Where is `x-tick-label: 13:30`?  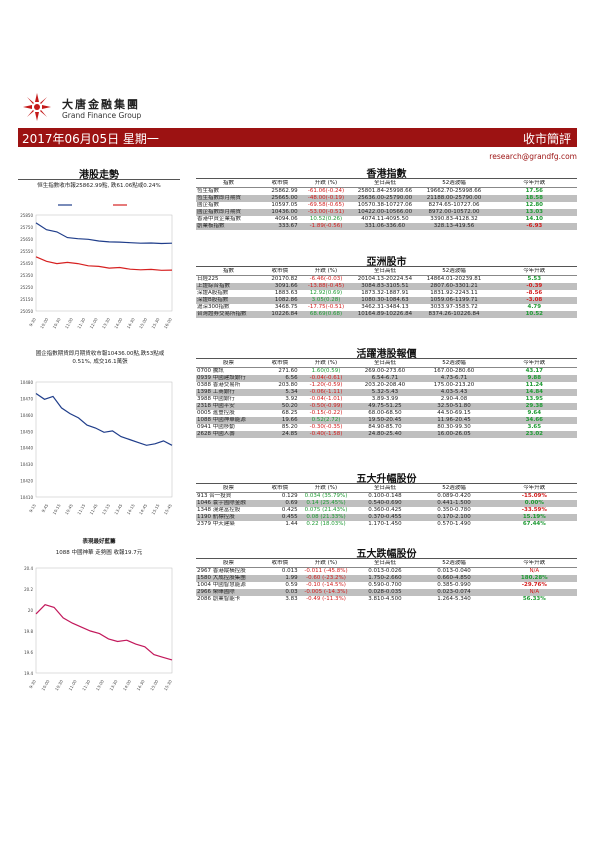
x-tick-label: 13:30 is located at coordinates (106, 323).